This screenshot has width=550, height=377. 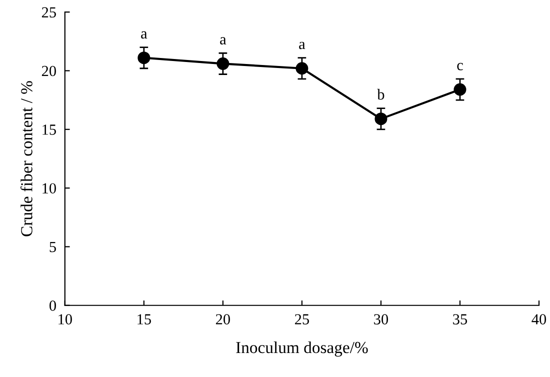 What do you see at coordinates (53, 247) in the screenshot?
I see `y-tick-label: 5` at bounding box center [53, 247].